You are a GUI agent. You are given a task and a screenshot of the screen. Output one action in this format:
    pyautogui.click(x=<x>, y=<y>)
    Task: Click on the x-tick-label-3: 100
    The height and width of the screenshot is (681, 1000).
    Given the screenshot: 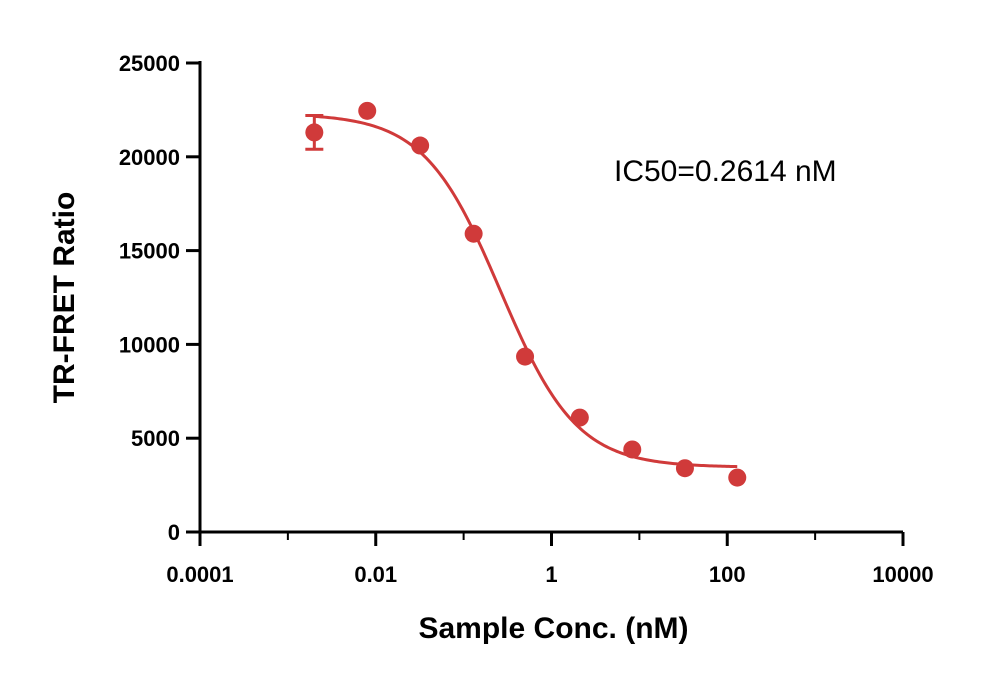 What is the action you would take?
    pyautogui.click(x=727, y=574)
    